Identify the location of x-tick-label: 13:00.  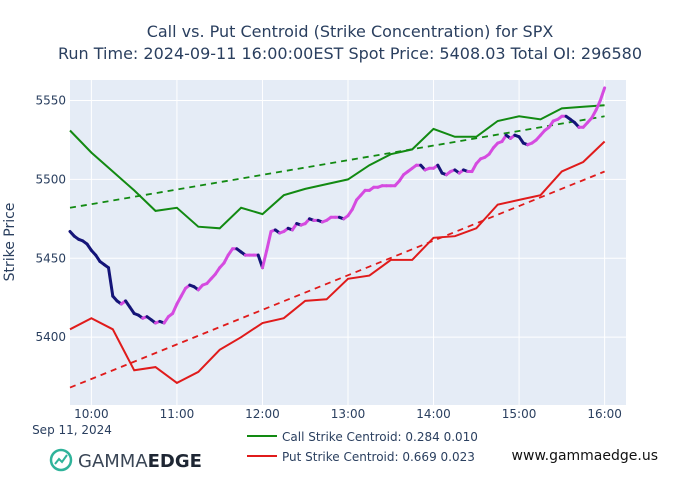
(348, 414).